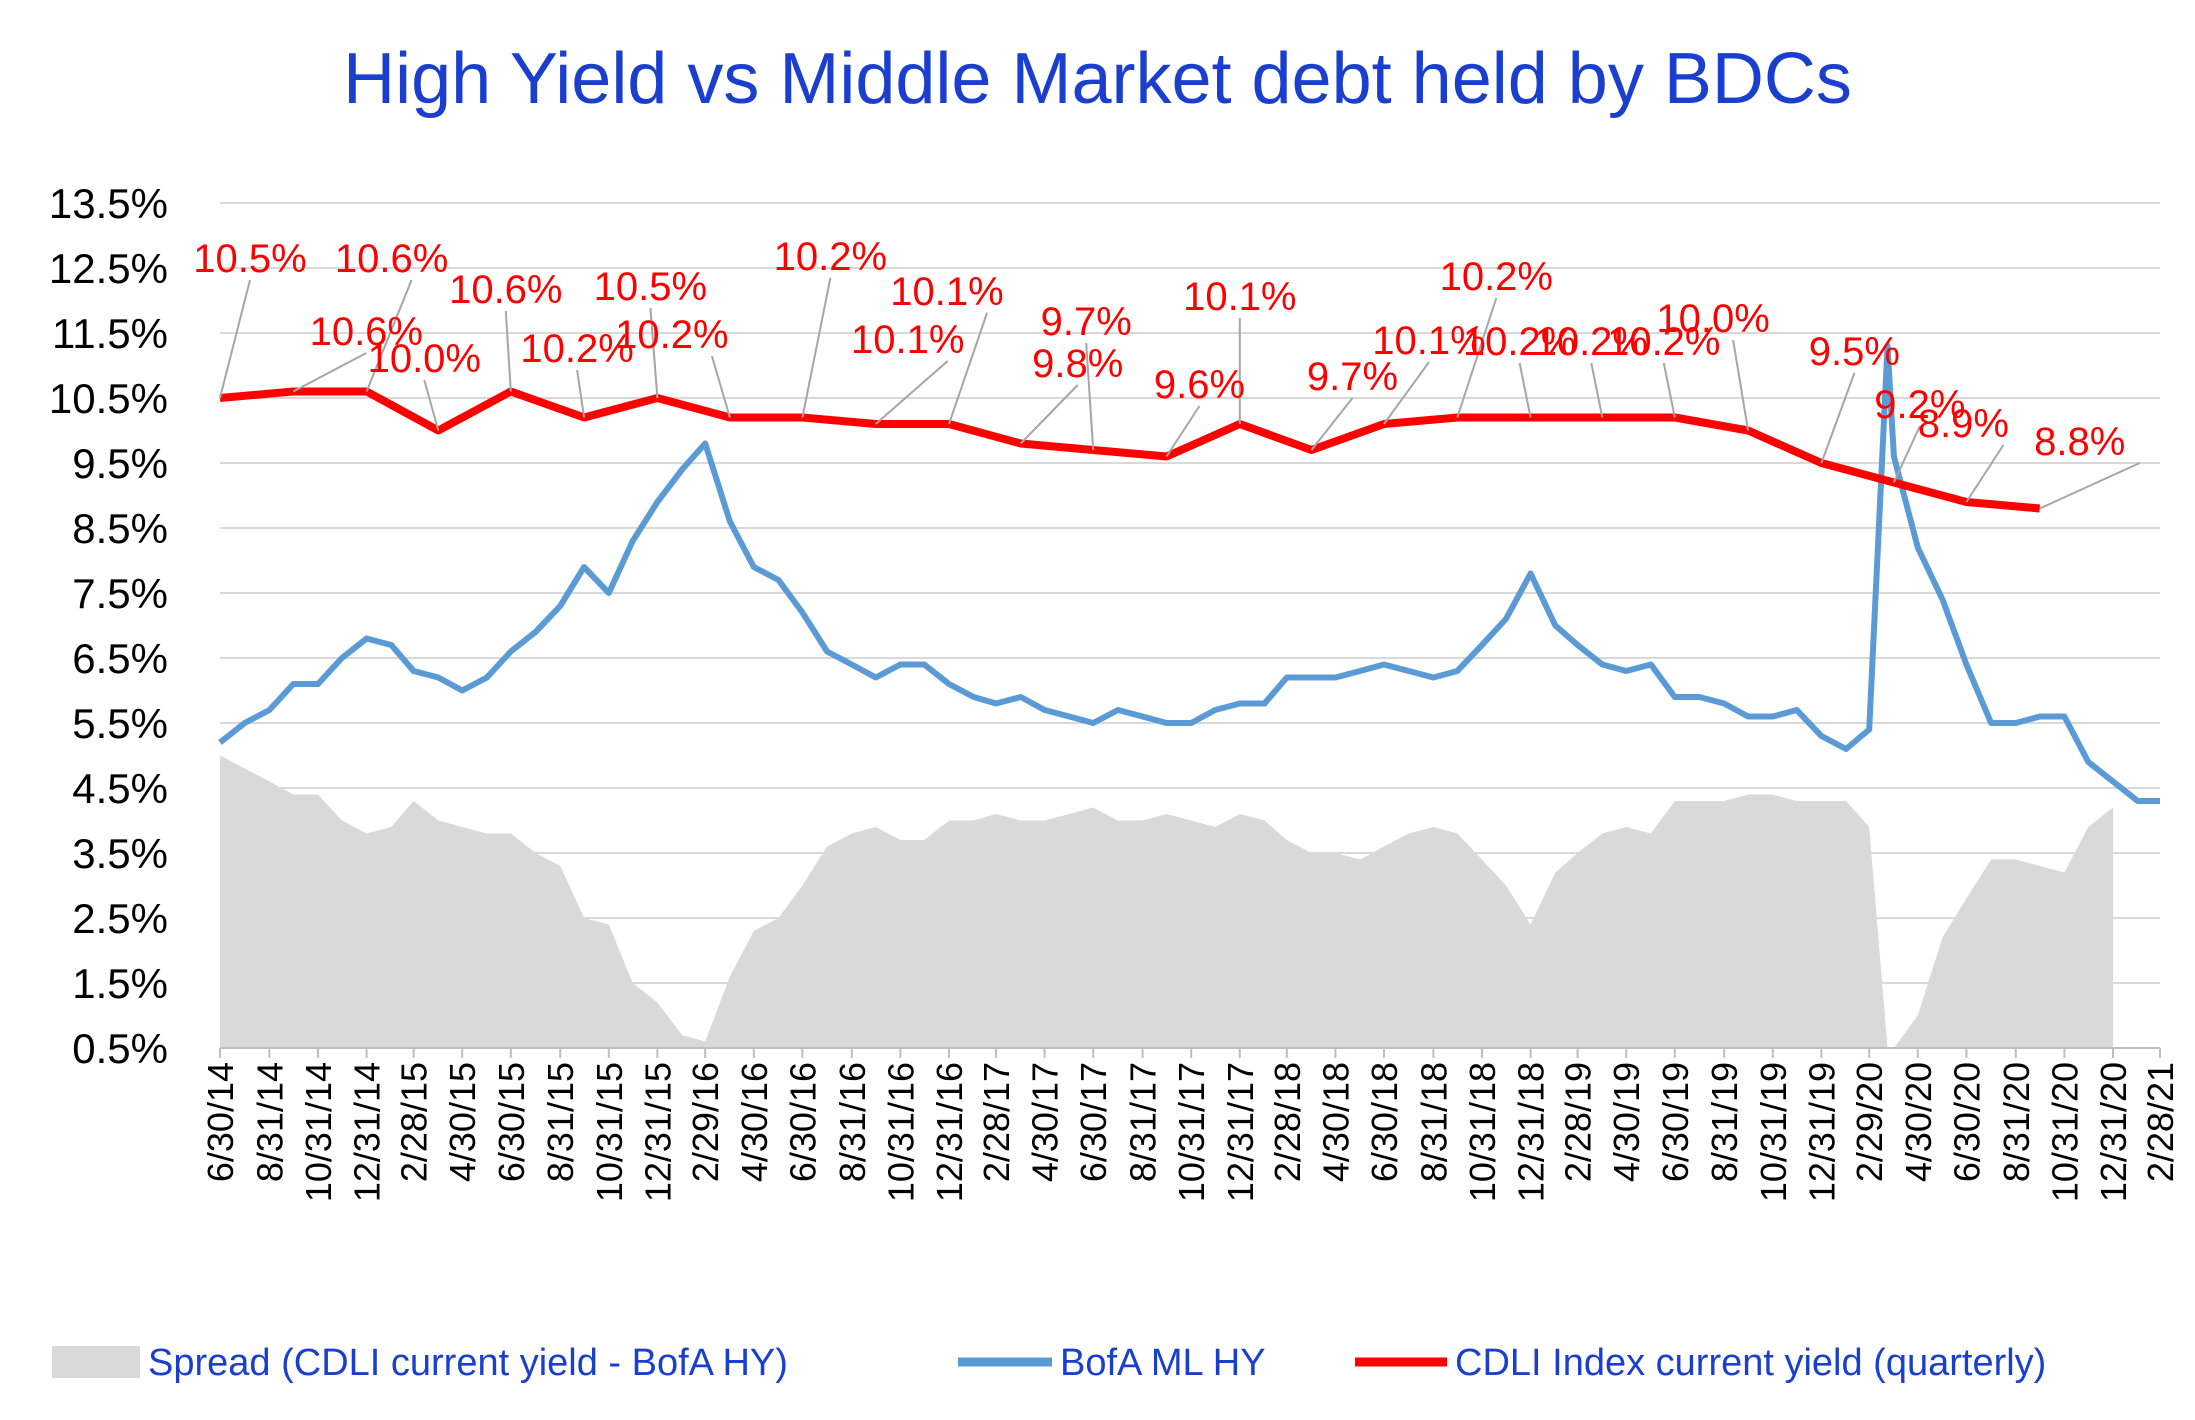  Describe the element at coordinates (1854, 352) in the screenshot. I see `data-label: 9.5%` at that location.